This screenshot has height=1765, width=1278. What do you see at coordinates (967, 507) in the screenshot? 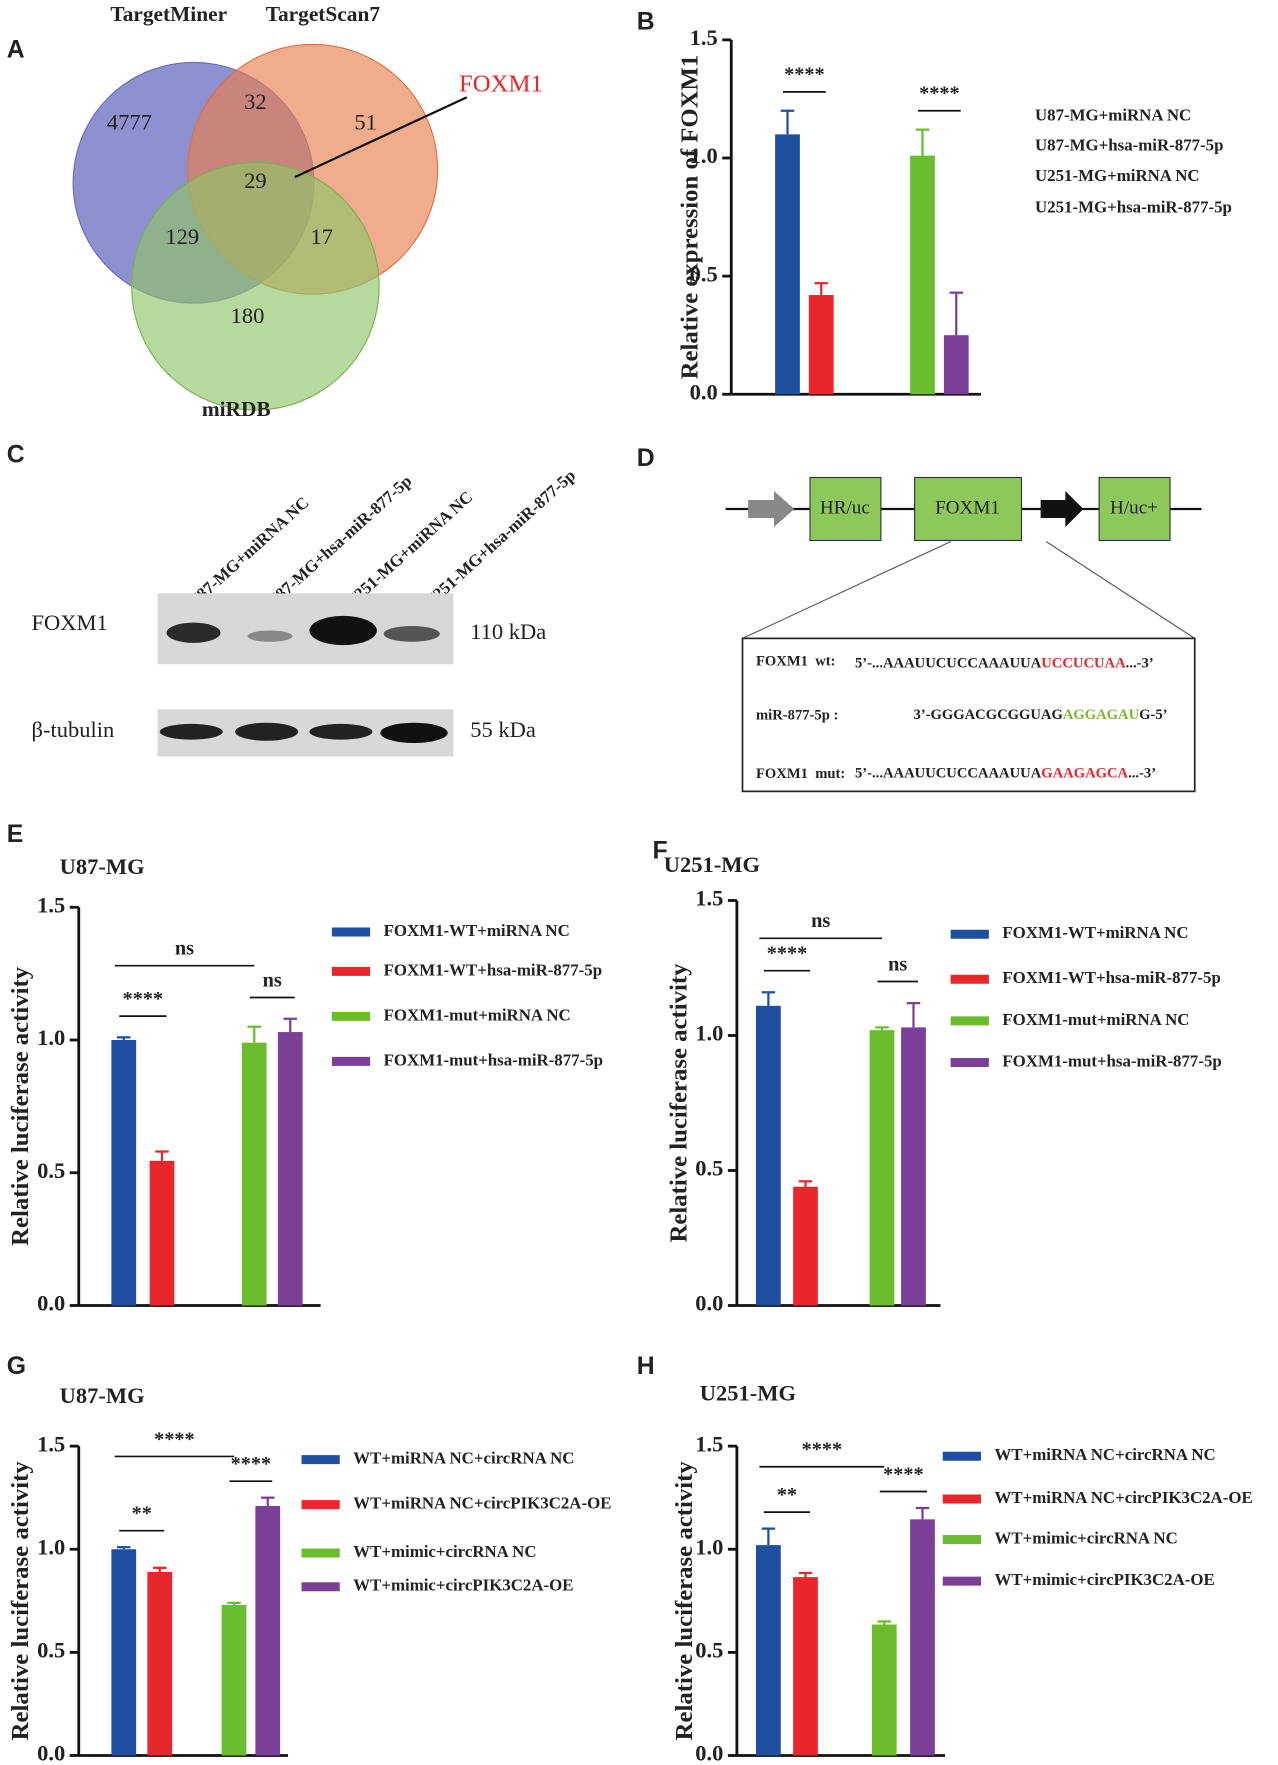
I see `element-label: FOXM1` at bounding box center [967, 507].